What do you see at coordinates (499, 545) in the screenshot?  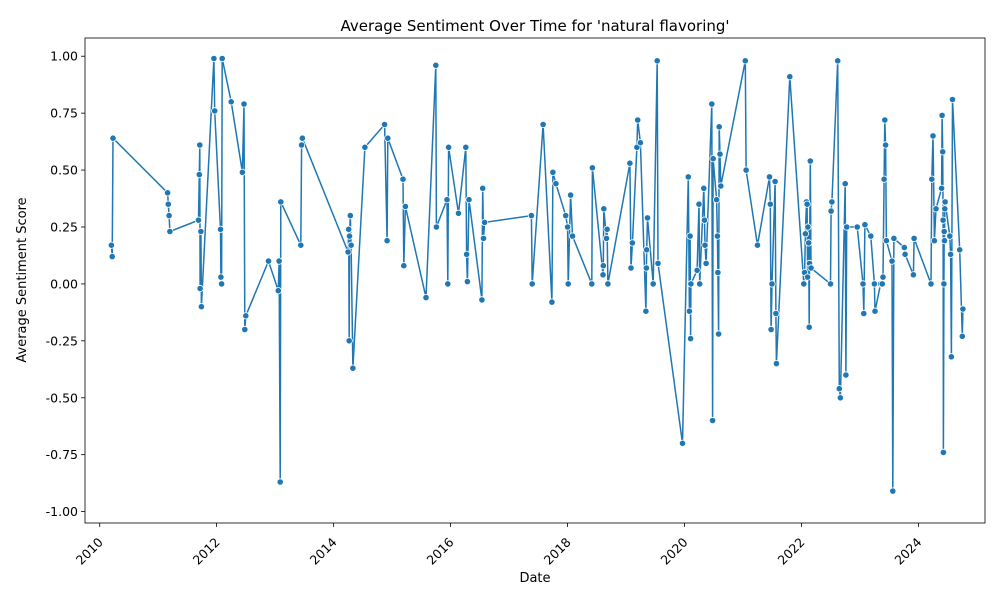 I see `x-axis: 2010 2012 2014 2016 2018 2020 2022 2024` at bounding box center [499, 545].